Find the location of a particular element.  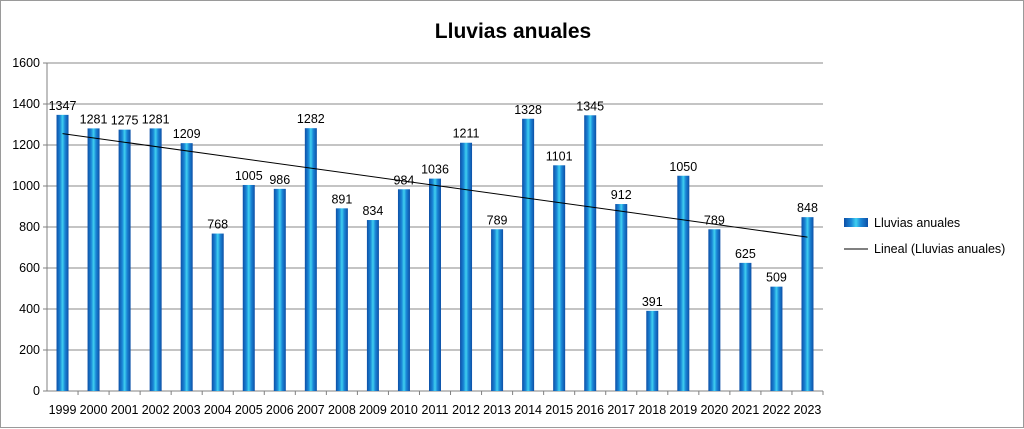

x-tick-label: 2015 is located at coordinates (559, 410).